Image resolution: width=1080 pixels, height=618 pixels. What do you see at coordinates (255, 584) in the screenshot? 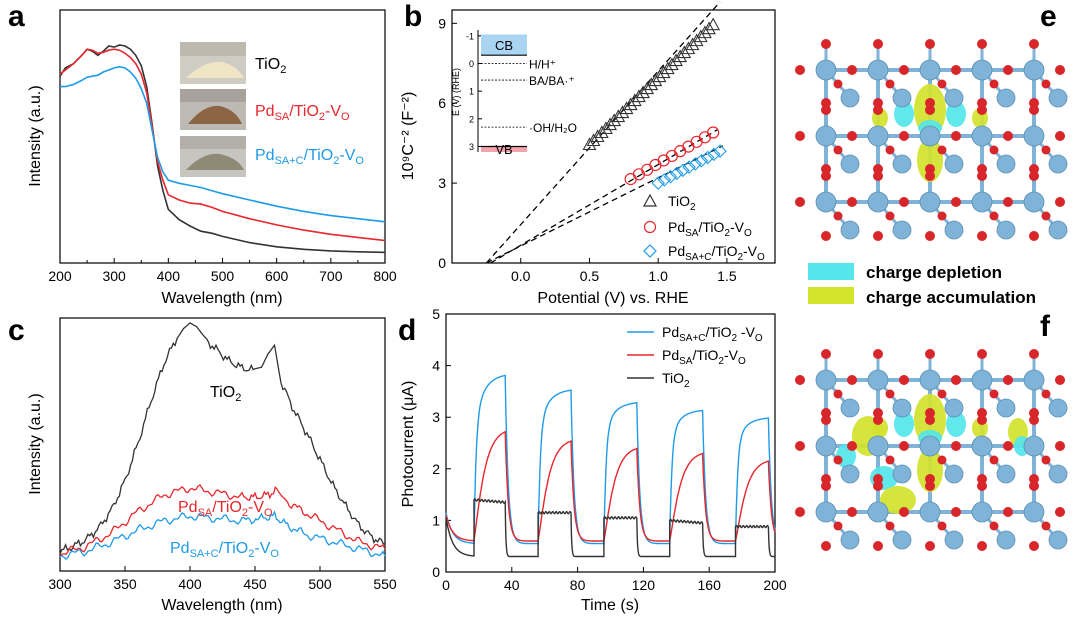
I see `c-xtick-label: 450` at bounding box center [255, 584].